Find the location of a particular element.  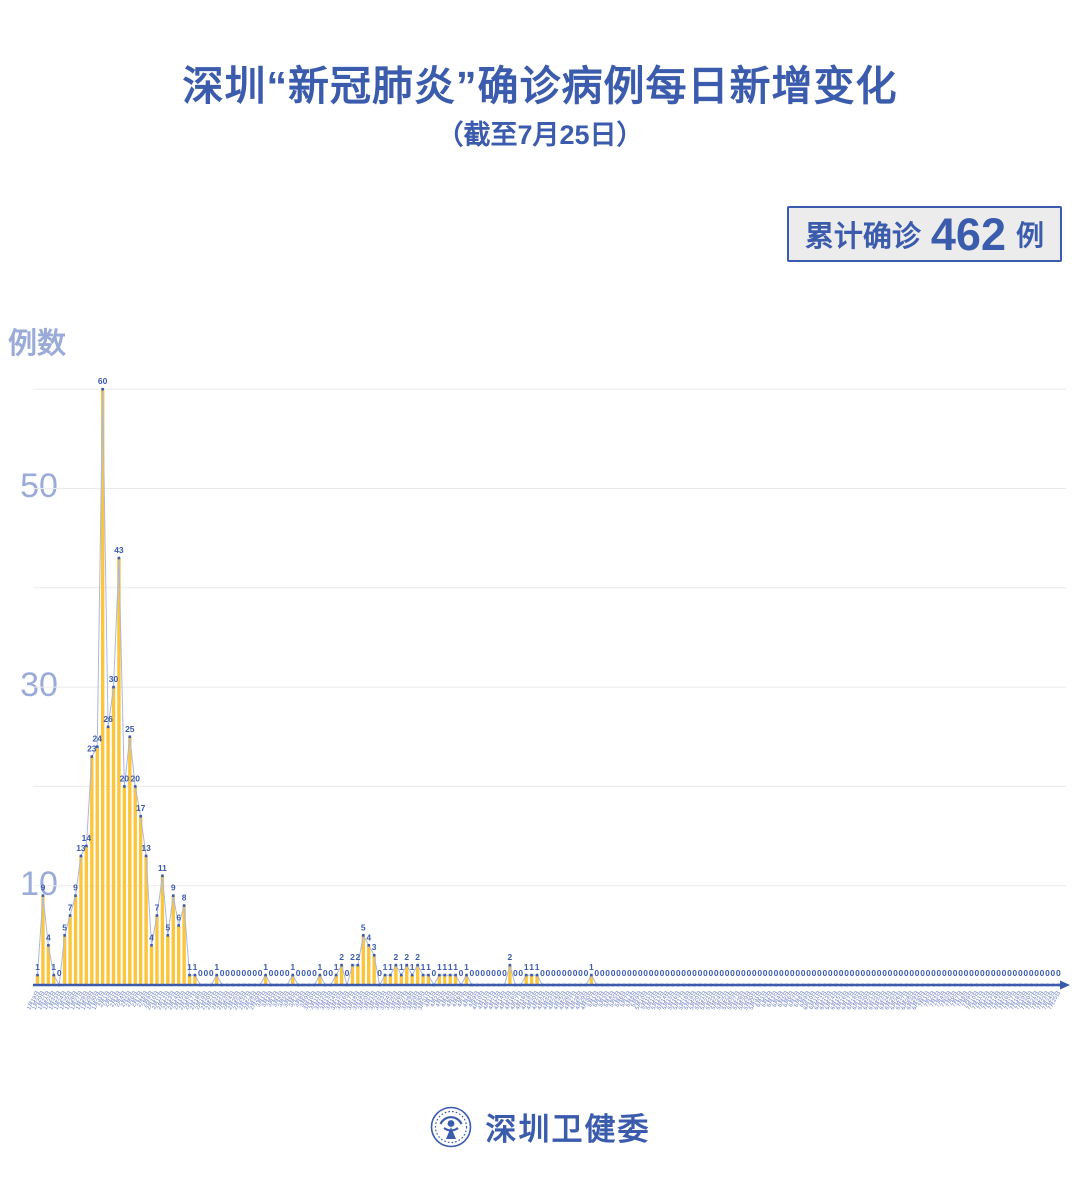

svg-text: 7 is located at coordinates (70, 907).